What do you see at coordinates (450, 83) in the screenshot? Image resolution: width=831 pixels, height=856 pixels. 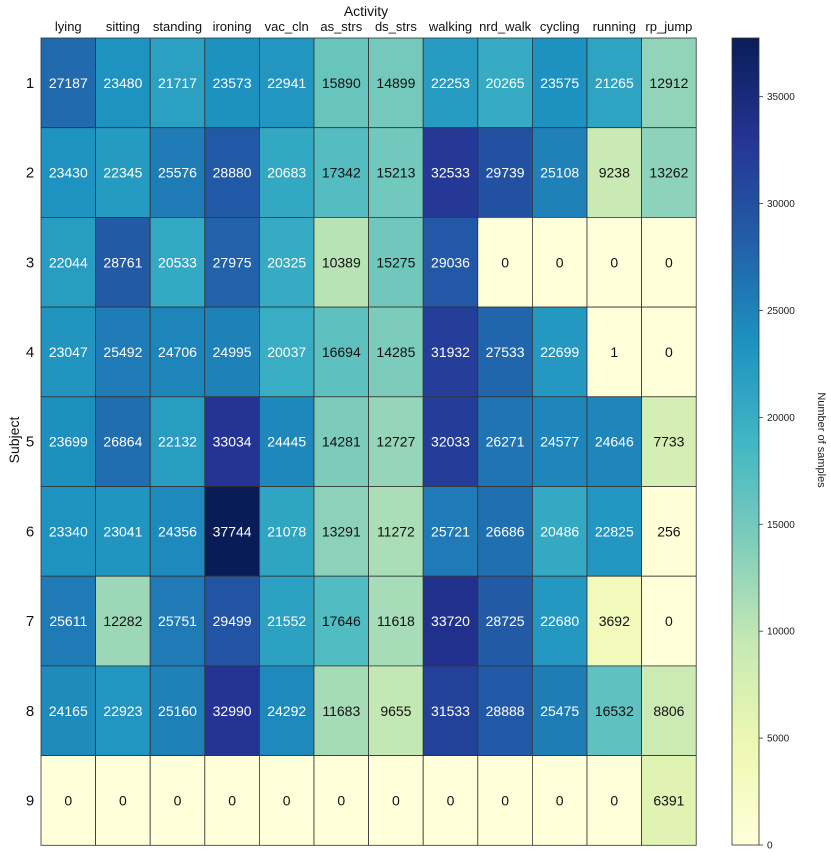 I see `cell-value-label: 22253` at bounding box center [450, 83].